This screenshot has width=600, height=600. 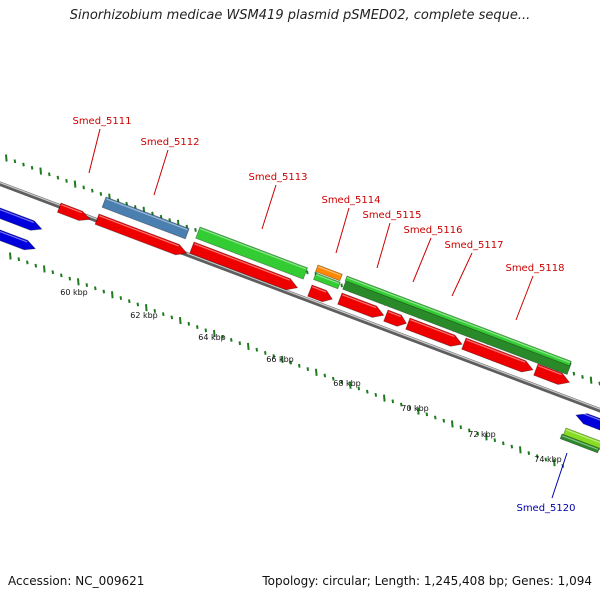 I want to click on gene-smed-5120-dark, so click(x=579, y=443).